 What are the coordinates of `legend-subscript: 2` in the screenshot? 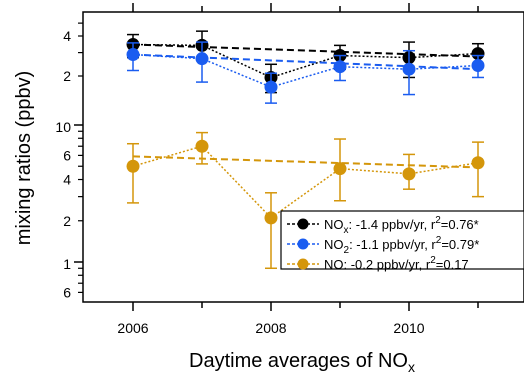 It's located at (347, 250).